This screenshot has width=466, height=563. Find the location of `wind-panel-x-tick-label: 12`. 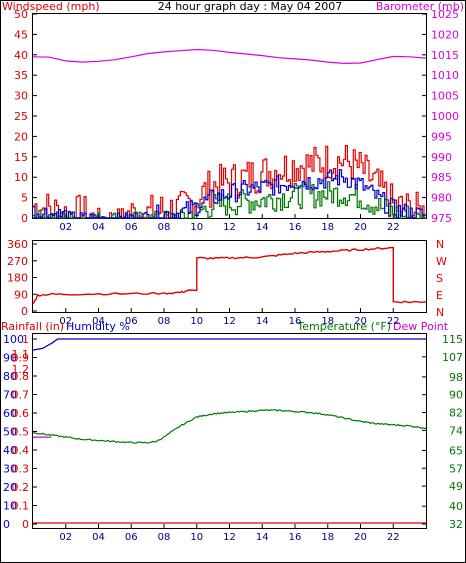

wind-panel-x-tick-label: 12 is located at coordinates (229, 227).